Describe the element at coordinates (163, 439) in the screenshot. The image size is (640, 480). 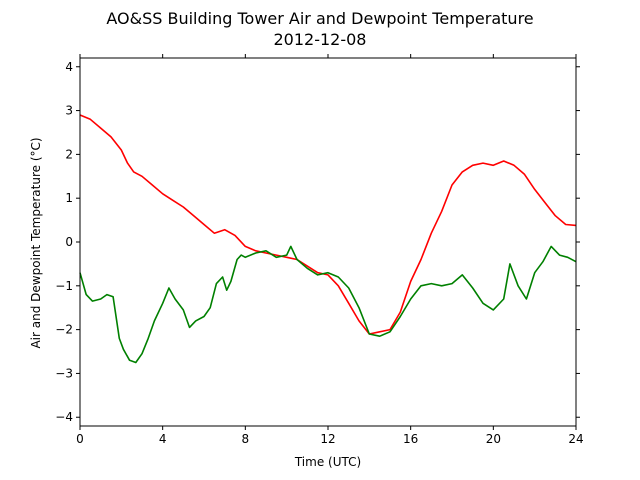
I see `x-tick-label: 4` at that location.